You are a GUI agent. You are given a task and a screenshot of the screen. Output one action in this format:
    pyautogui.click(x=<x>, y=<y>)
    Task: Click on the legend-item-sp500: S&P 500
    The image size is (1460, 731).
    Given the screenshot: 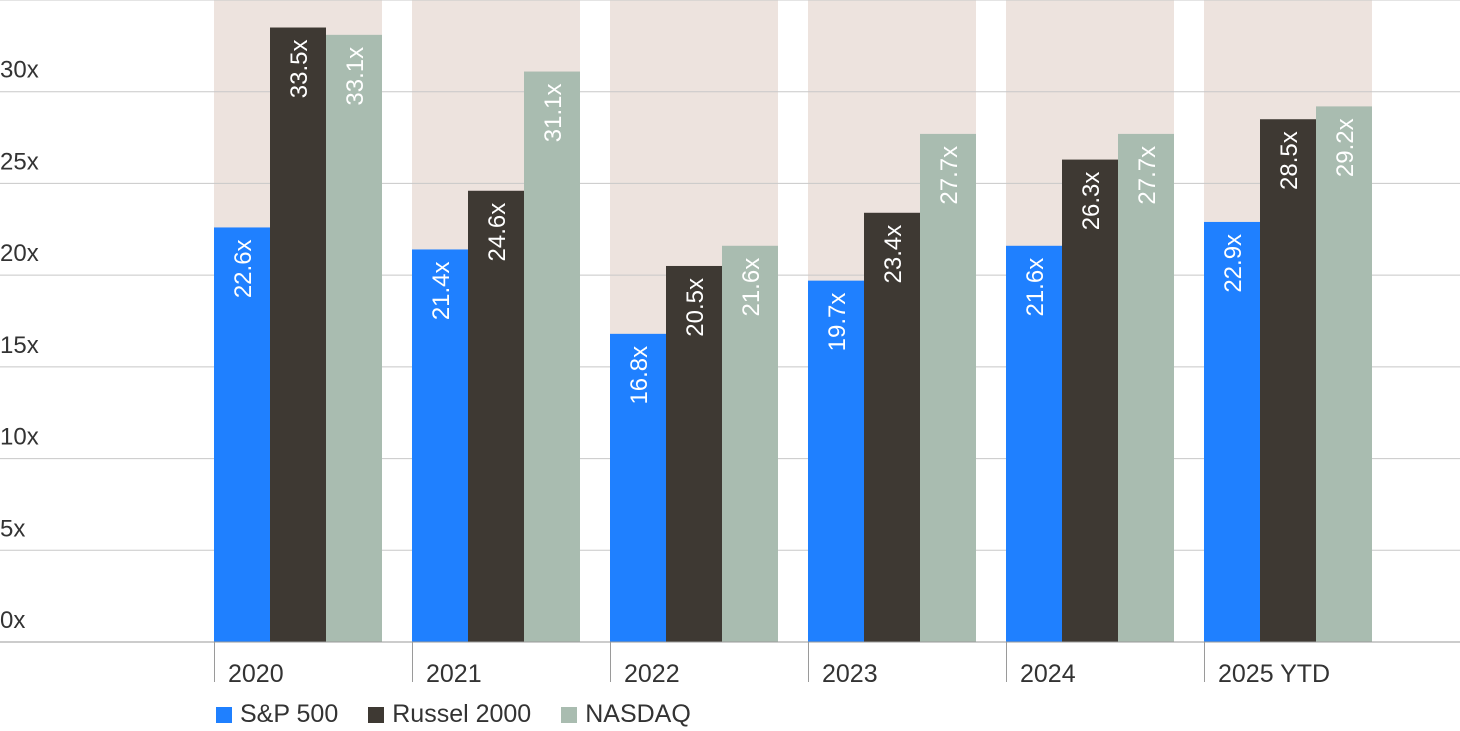 What is the action you would take?
    pyautogui.click(x=277, y=714)
    